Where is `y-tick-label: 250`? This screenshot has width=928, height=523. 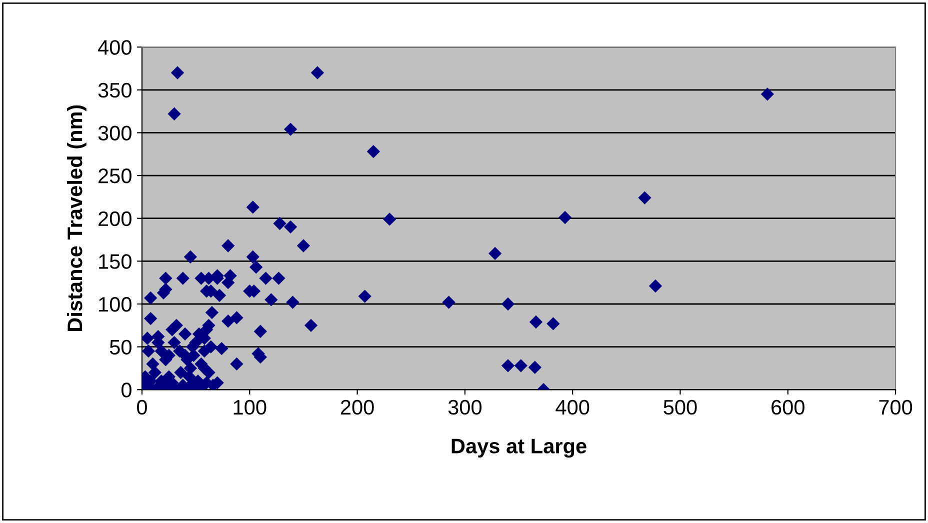 y-tick-label: 250 is located at coordinates (115, 176).